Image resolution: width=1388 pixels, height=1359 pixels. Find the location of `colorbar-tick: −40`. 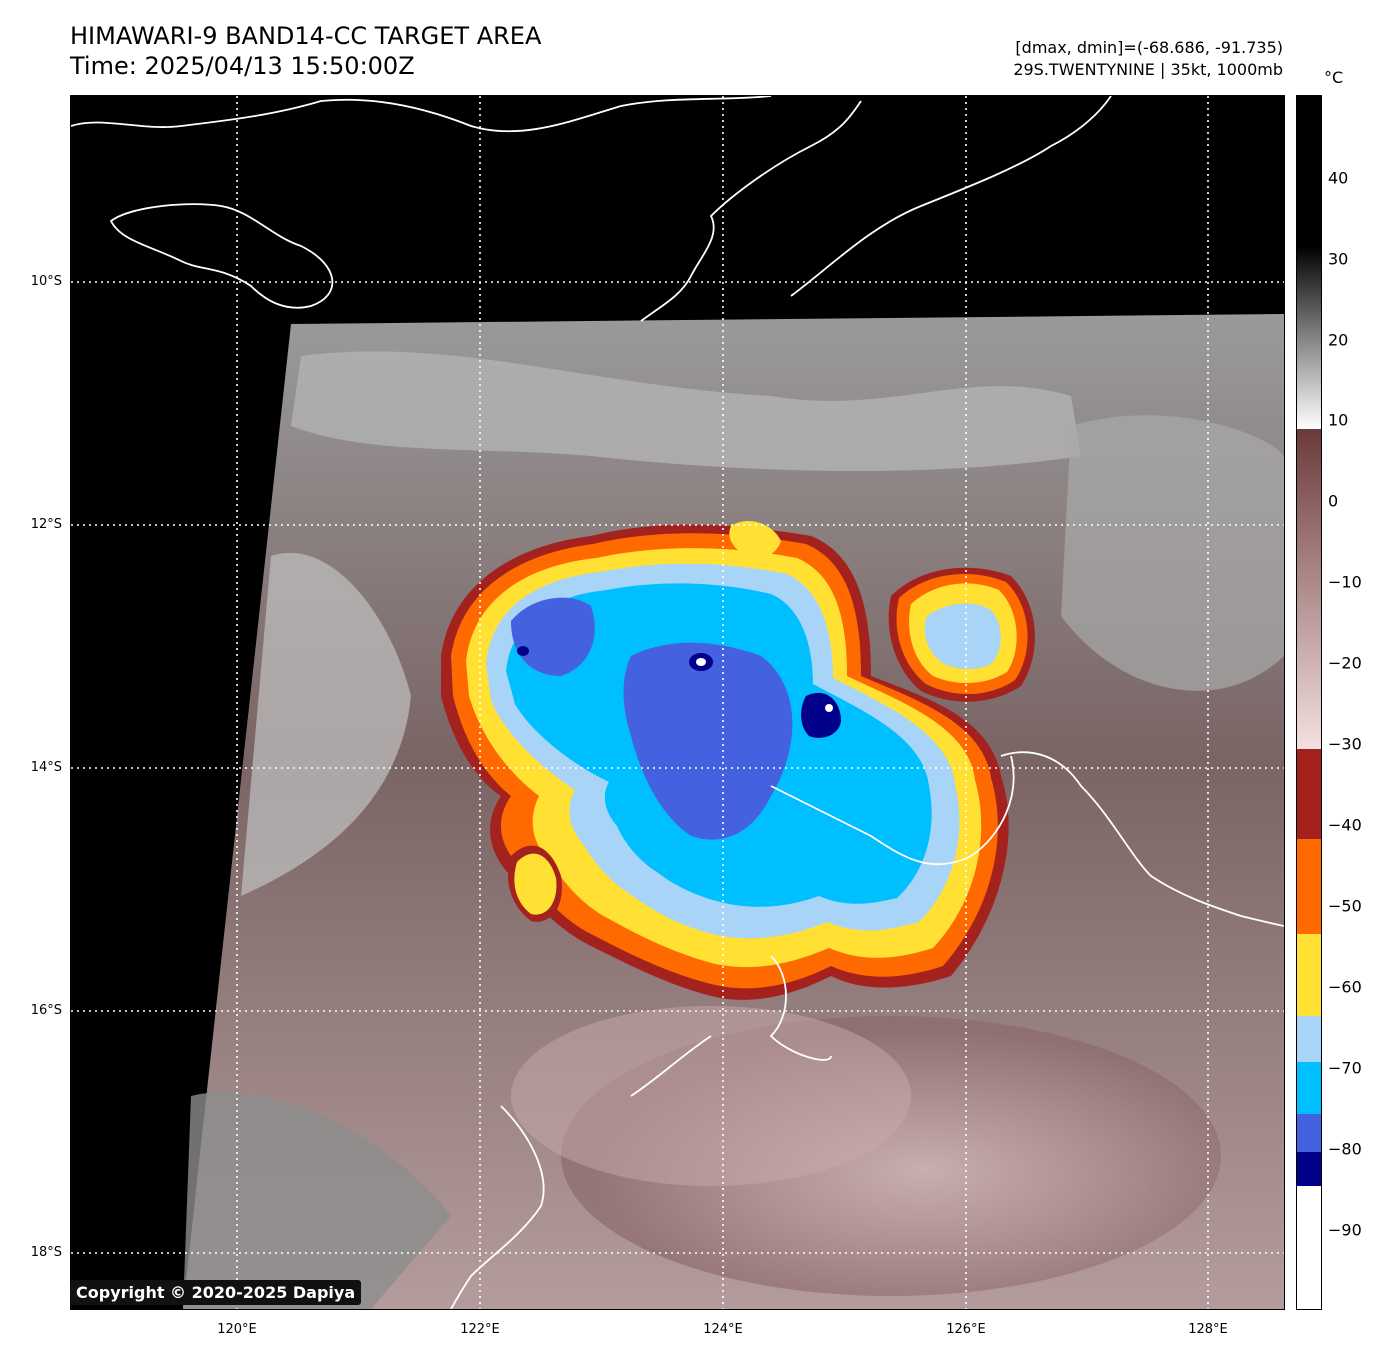

colorbar-tick: −40 is located at coordinates (1345, 825).